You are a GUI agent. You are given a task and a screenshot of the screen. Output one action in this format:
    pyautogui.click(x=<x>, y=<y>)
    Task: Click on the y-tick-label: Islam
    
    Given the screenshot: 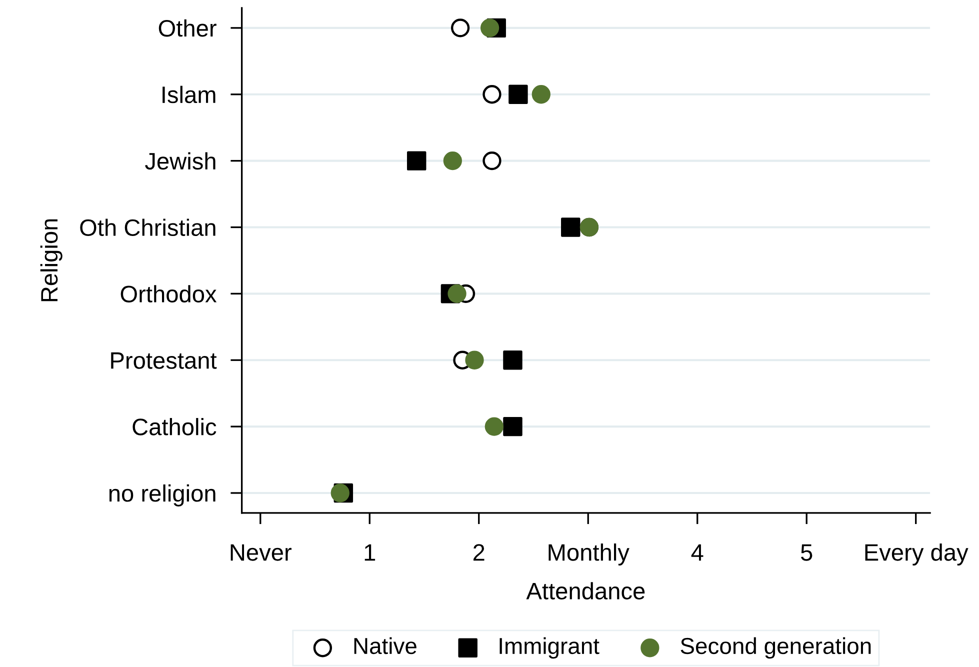 What is the action you would take?
    pyautogui.click(x=189, y=95)
    